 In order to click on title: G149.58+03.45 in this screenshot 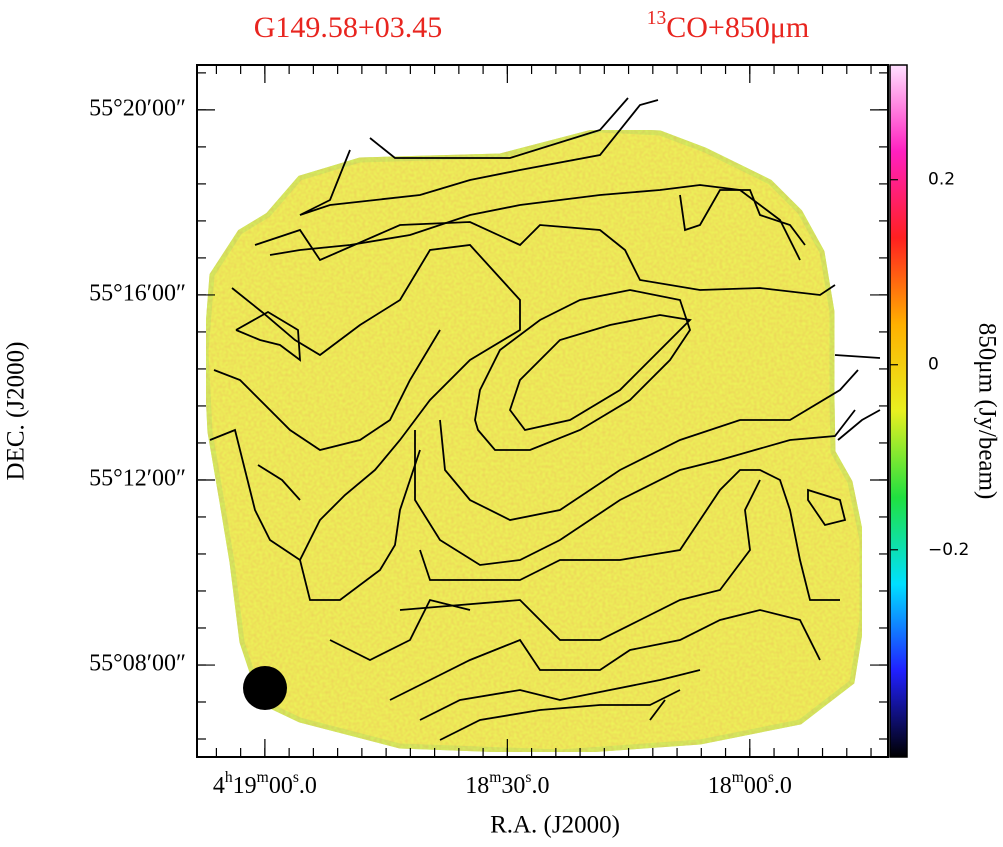, I will do `click(348, 27)`.